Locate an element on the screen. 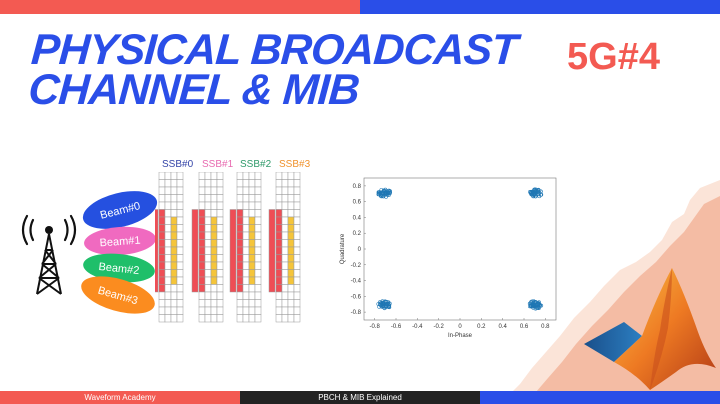 The width and height of the screenshot is (720, 404). footer-episode-subtitle: PBCH & MIB Explained is located at coordinates (360, 397).